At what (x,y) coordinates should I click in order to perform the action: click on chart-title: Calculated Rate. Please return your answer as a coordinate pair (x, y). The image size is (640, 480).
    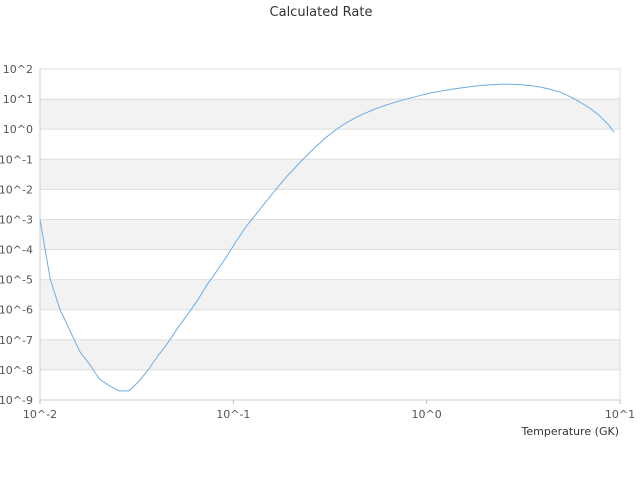
    Looking at the image, I should click on (321, 12).